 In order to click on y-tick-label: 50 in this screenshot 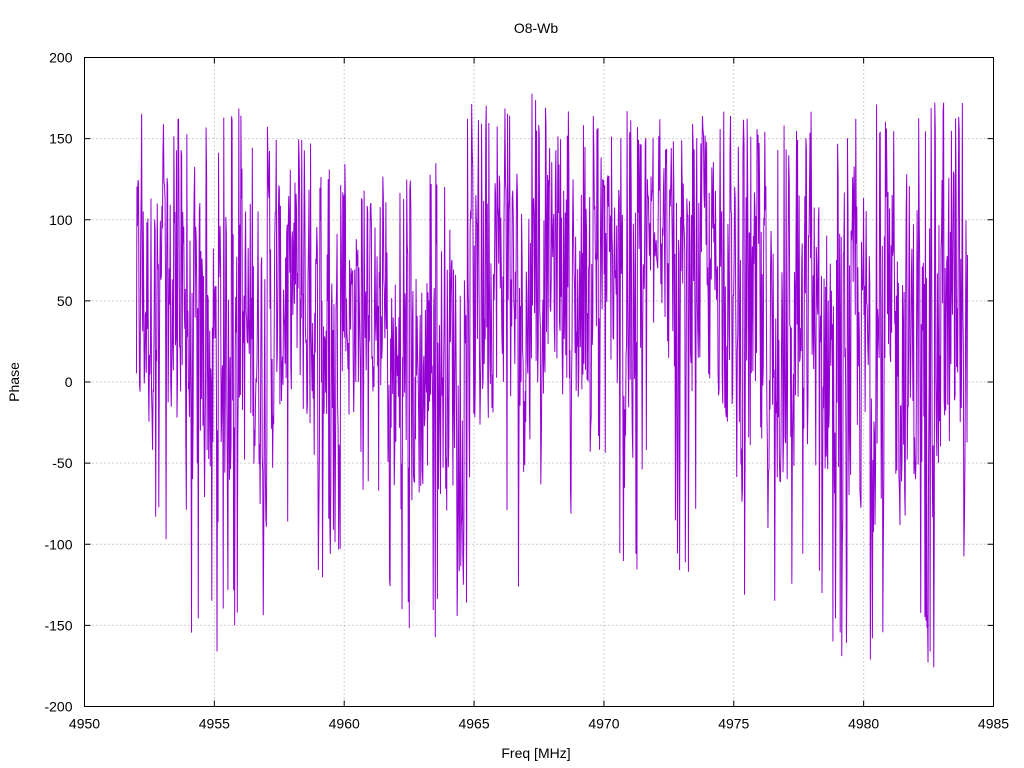, I will do `click(65, 301)`.